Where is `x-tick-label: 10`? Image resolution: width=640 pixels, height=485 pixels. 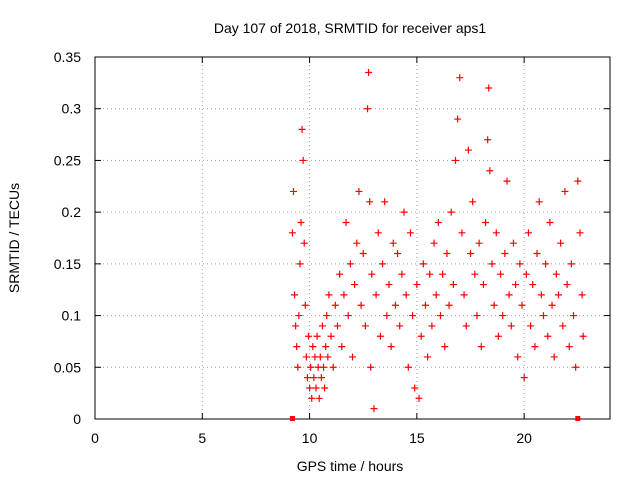 x-tick-label: 10 is located at coordinates (310, 438).